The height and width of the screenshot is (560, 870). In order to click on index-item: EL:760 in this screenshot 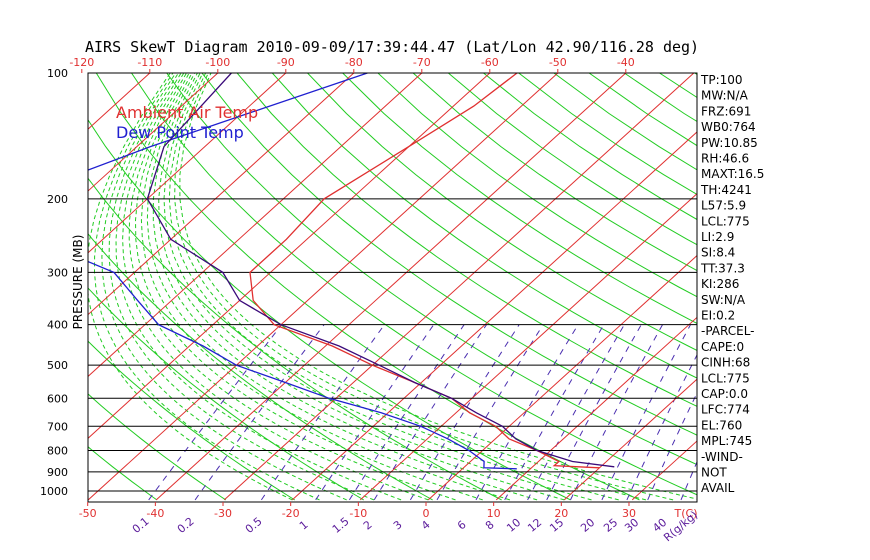, I will do `click(721, 425)`.